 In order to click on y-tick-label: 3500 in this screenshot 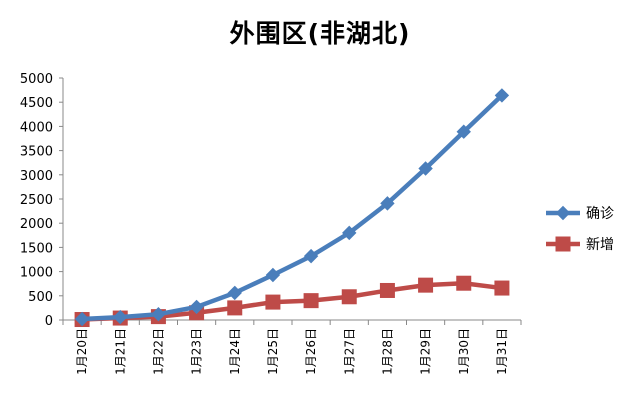, I will do `click(36, 152)`.